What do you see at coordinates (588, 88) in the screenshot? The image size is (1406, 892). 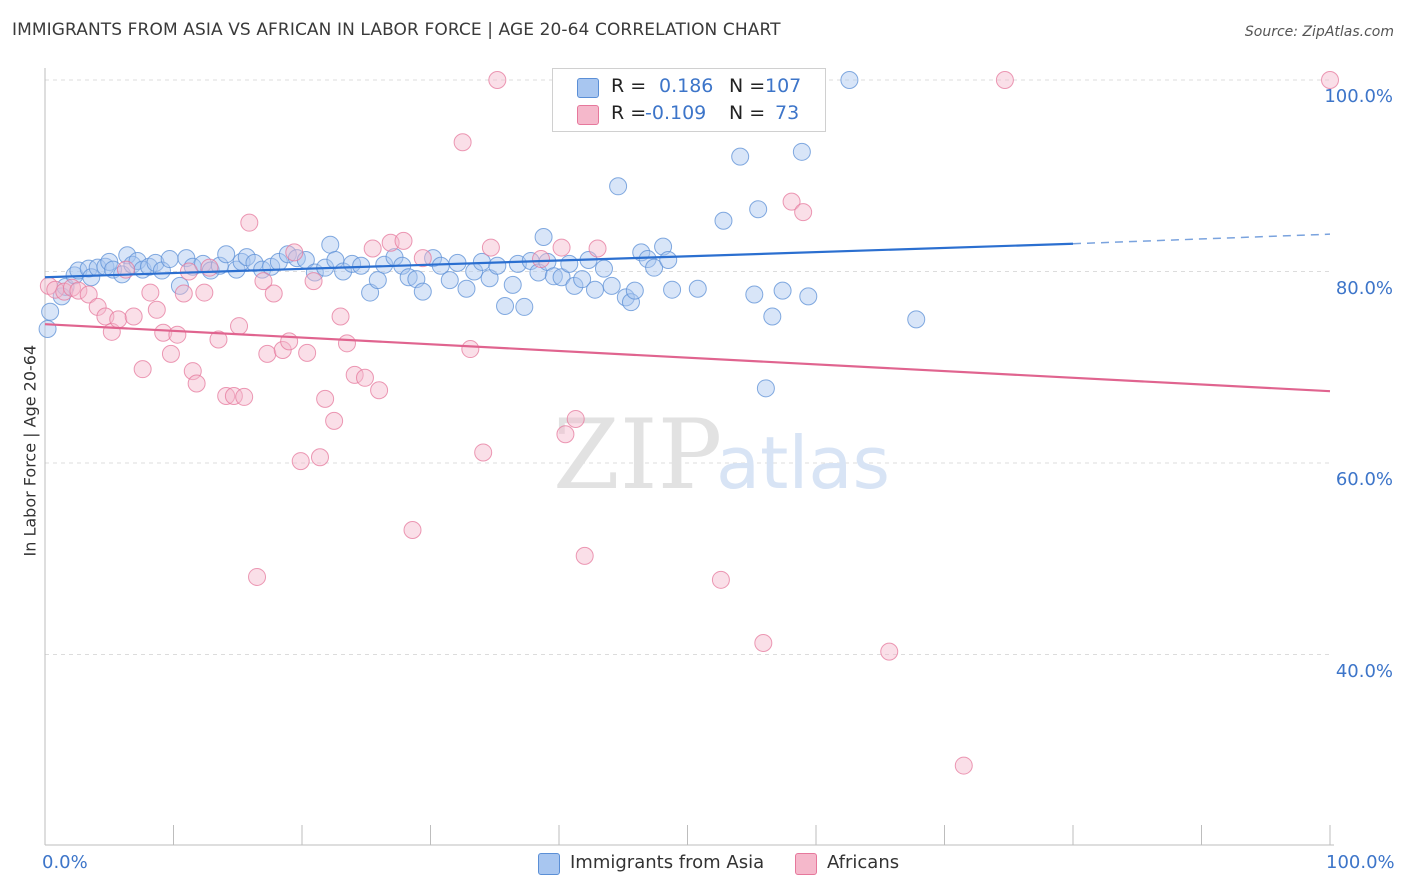 I see `legend-swatch-asia` at bounding box center [588, 88].